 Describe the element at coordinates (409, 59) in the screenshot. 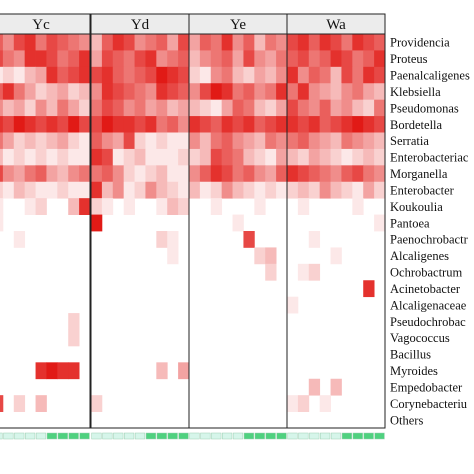

I see `row-label: Proteus` at that location.